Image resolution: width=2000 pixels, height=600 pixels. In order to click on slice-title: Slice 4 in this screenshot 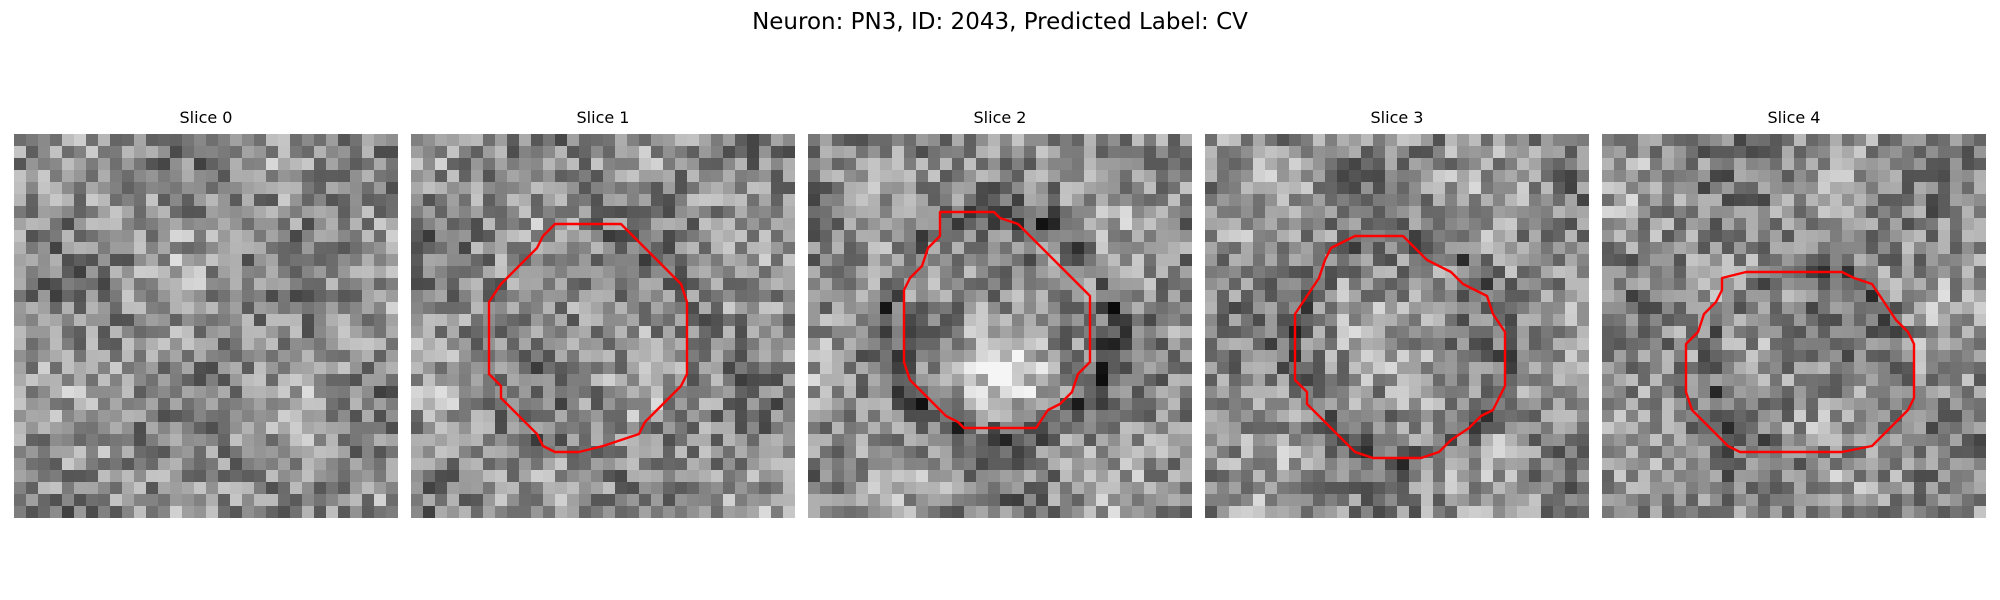, I will do `click(1794, 117)`.